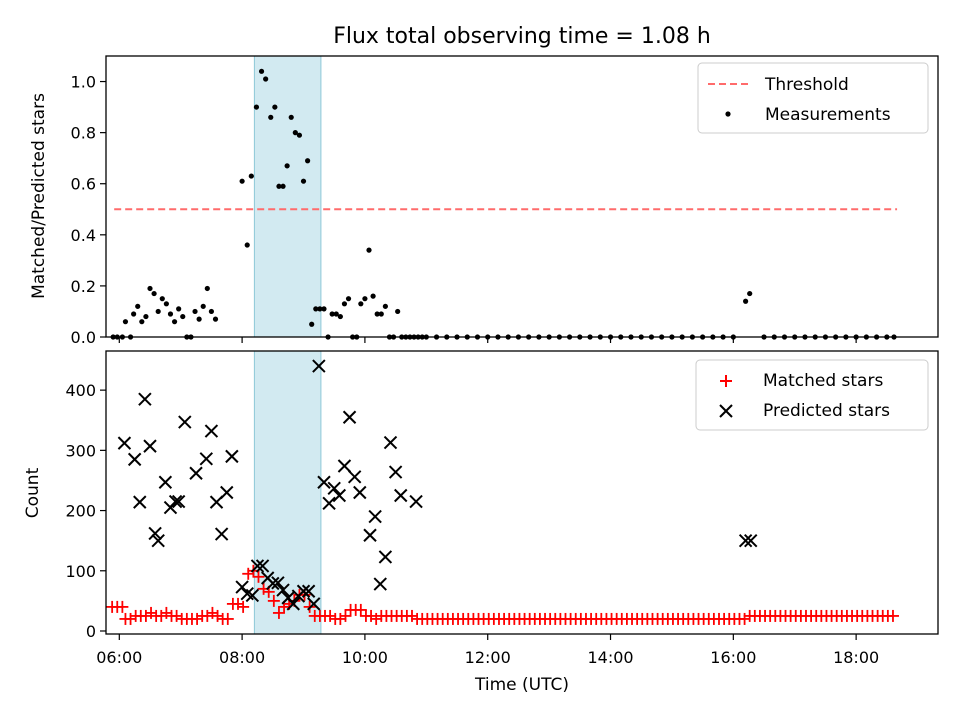 This screenshot has height=720, width=960. Describe the element at coordinates (80, 390) in the screenshot. I see `y-tick-label: 400` at that location.